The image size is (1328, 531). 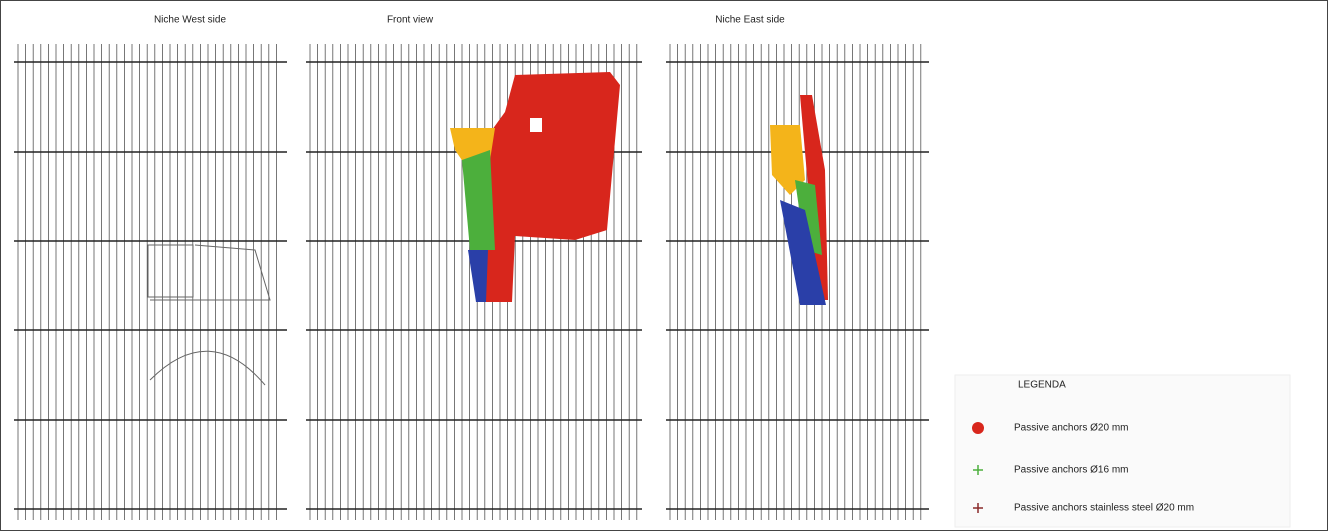 I want to click on legend-box, so click(x=1122, y=451).